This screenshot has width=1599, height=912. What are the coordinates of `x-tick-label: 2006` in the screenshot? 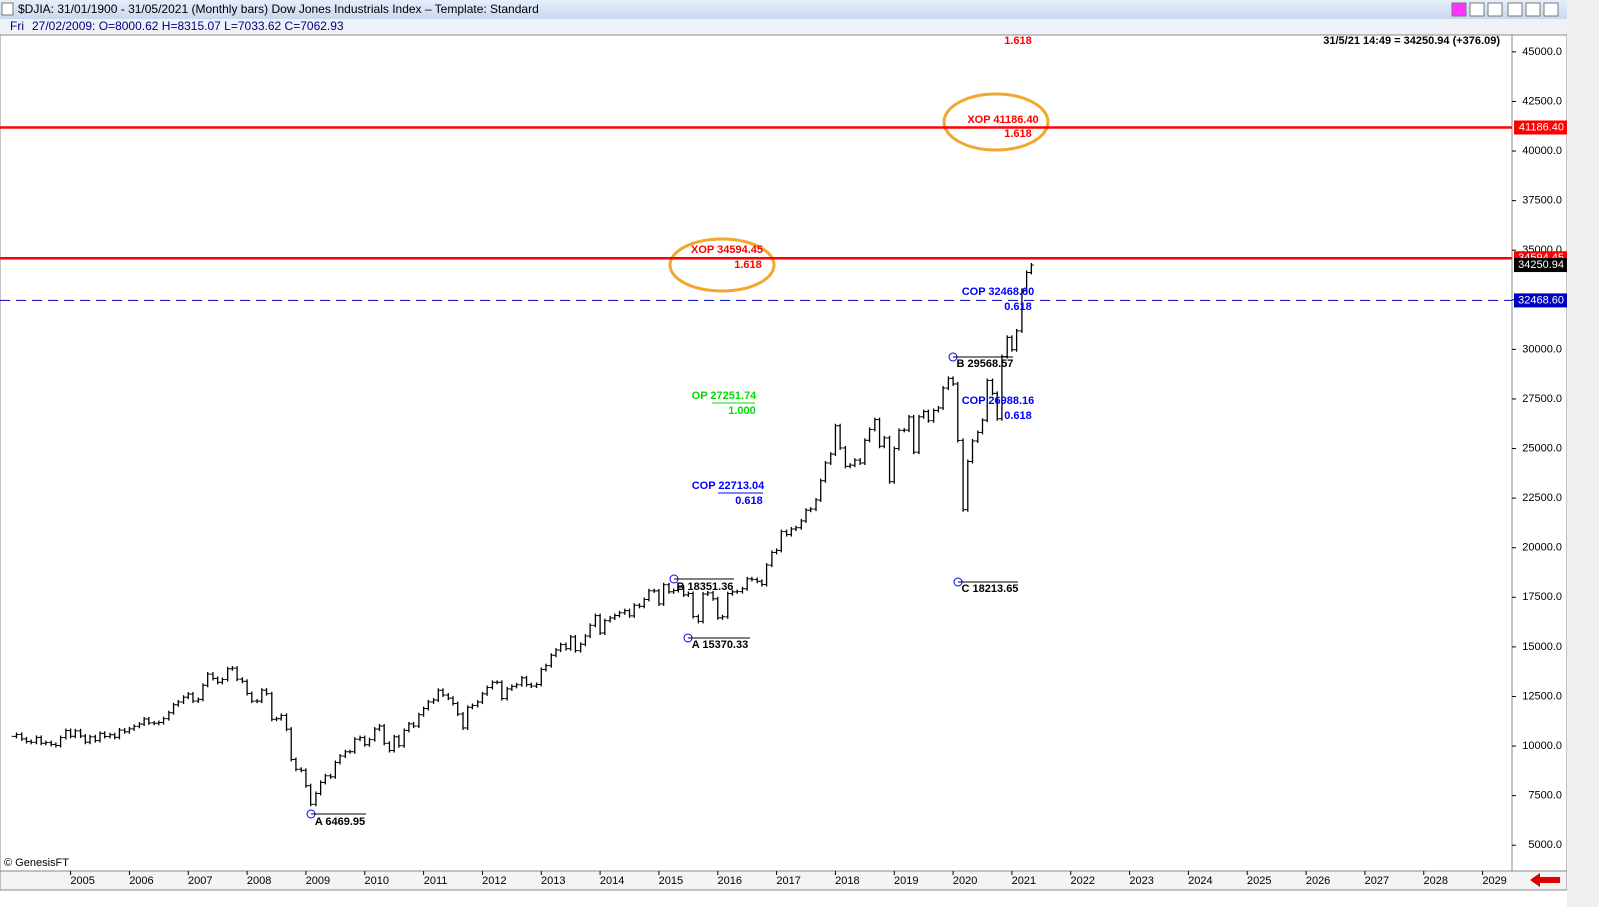 It's located at (141, 881).